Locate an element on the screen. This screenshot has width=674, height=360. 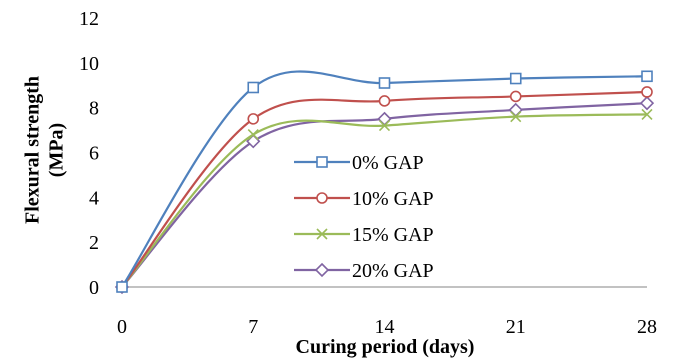
legend: 0% GAP 10% GAP 15% GAP 20% GAP is located at coordinates (364, 217).